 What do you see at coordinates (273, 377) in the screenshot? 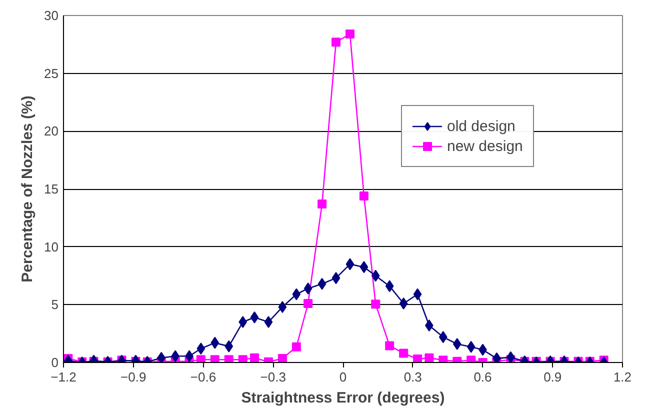
I see `x-tick-label: −0.3` at bounding box center [273, 377].